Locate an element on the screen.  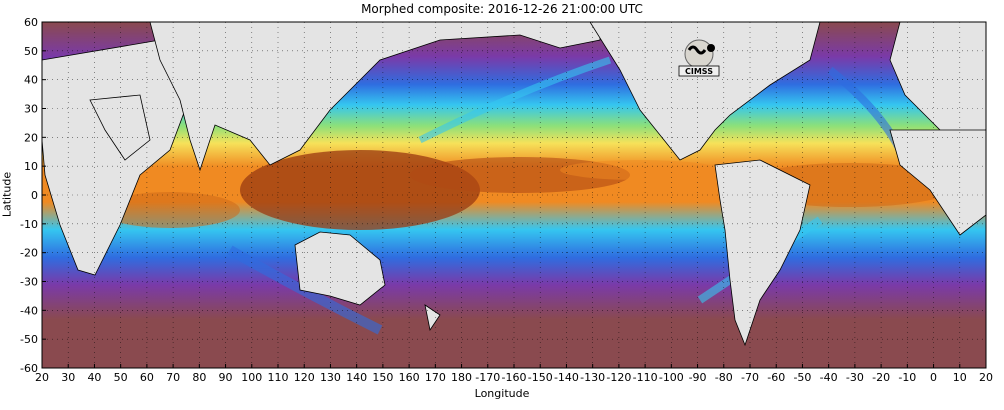
y-axis-ticks: 60 50 40 30 20 10 0 -10 -20 -30 -40 -50 -60 is located at coordinates (33, 195).